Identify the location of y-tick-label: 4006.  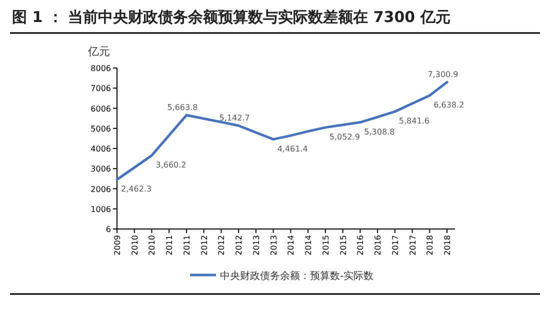
(100, 149).